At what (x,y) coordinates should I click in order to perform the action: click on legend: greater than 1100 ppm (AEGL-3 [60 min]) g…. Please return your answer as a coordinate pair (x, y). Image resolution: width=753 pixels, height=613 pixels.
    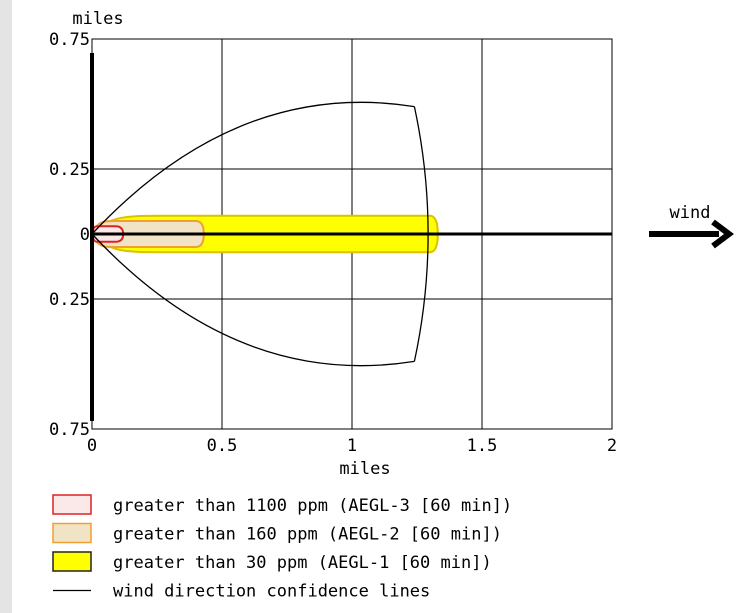
    Looking at the image, I should click on (282, 548).